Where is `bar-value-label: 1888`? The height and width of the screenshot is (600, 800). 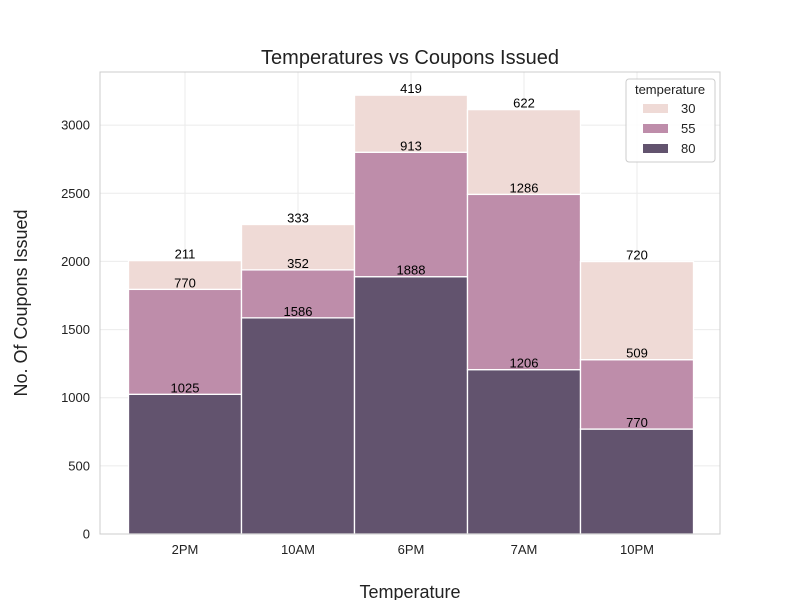 bar-value-label: 1888 is located at coordinates (411, 270).